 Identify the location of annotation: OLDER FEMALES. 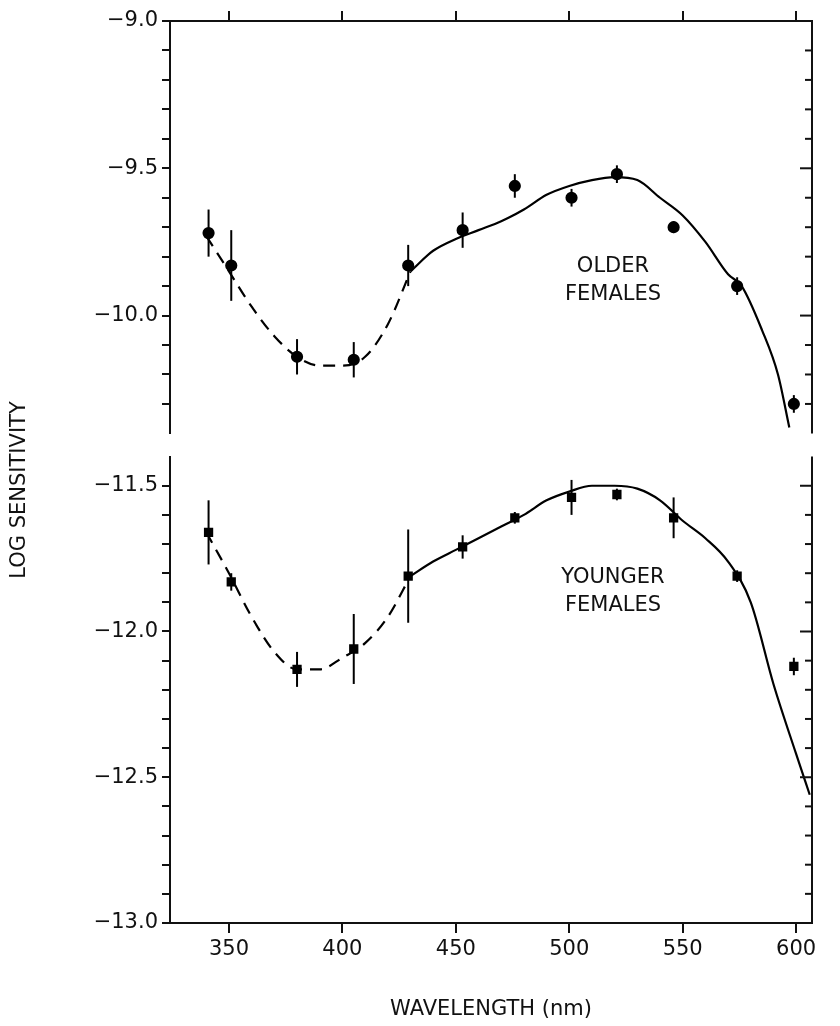
(613, 279).